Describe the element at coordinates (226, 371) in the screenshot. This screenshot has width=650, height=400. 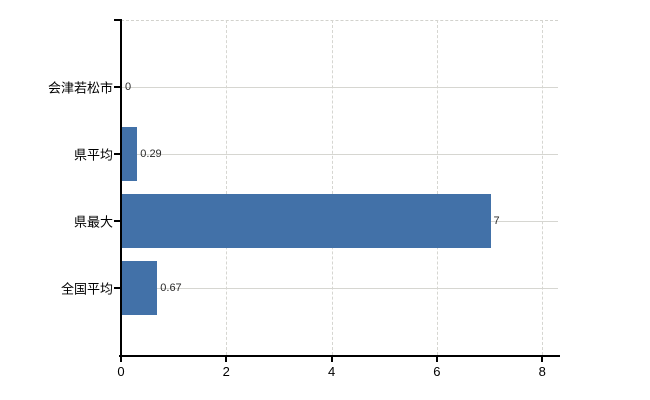
I see `x-tick-label: 2` at that location.